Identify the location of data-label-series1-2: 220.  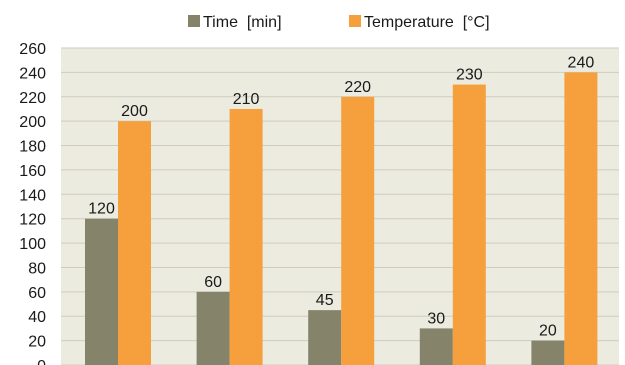
(357, 87).